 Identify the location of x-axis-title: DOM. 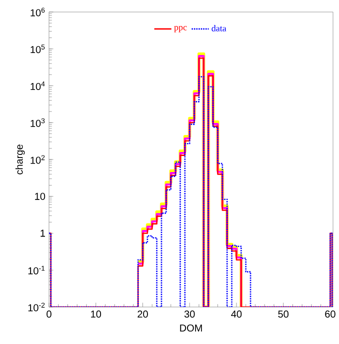
(191, 328).